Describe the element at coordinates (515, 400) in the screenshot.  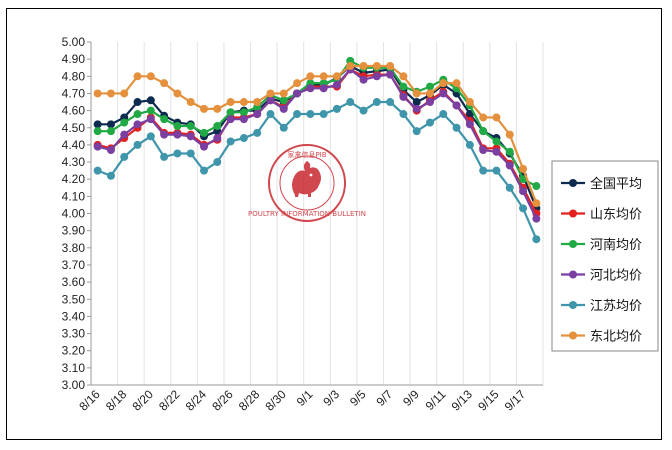
I see `x-tick-label: 9/17` at that location.